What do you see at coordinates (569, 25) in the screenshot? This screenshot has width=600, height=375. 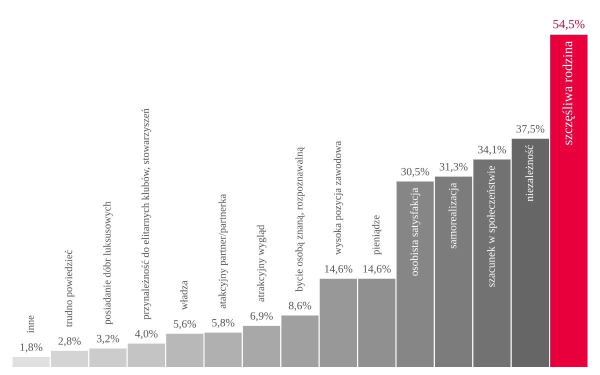 I see `data-label: 54,5%` at bounding box center [569, 25].